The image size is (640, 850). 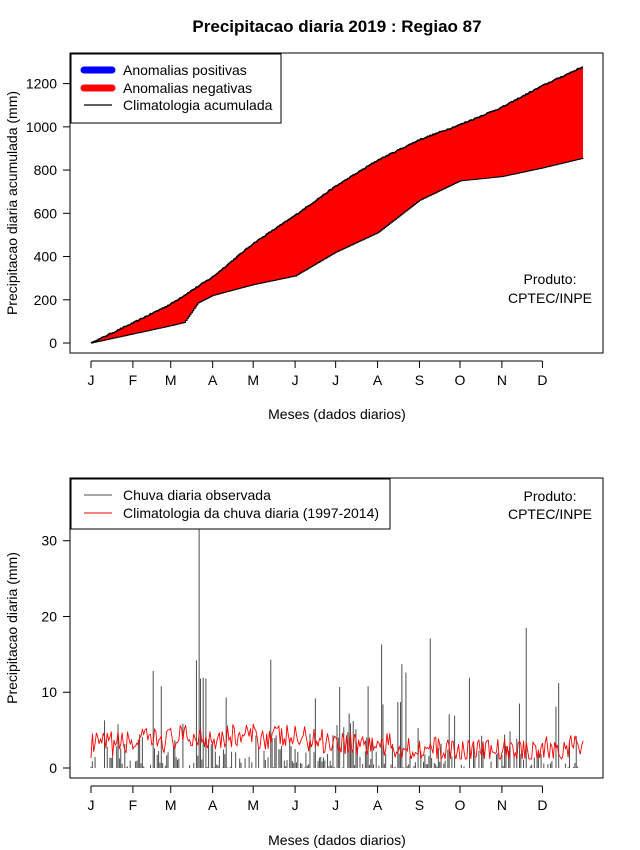 I want to click on daily-climatology-line, so click(x=337, y=742).